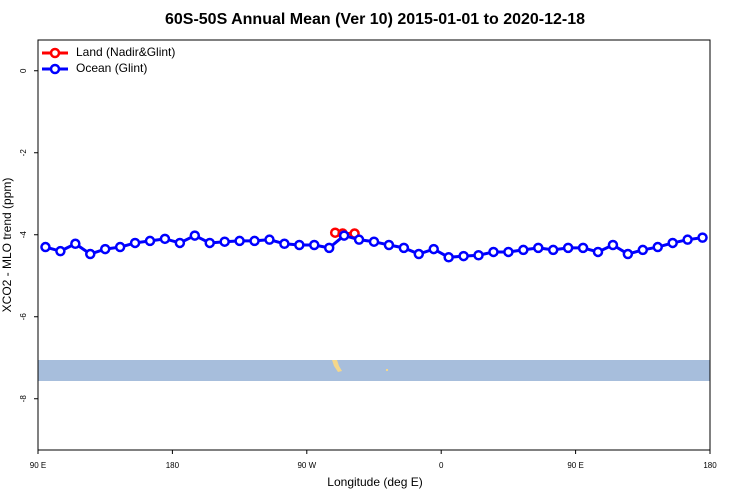  Describe the element at coordinates (23, 399) in the screenshot. I see `y-tick-label: -8` at that location.